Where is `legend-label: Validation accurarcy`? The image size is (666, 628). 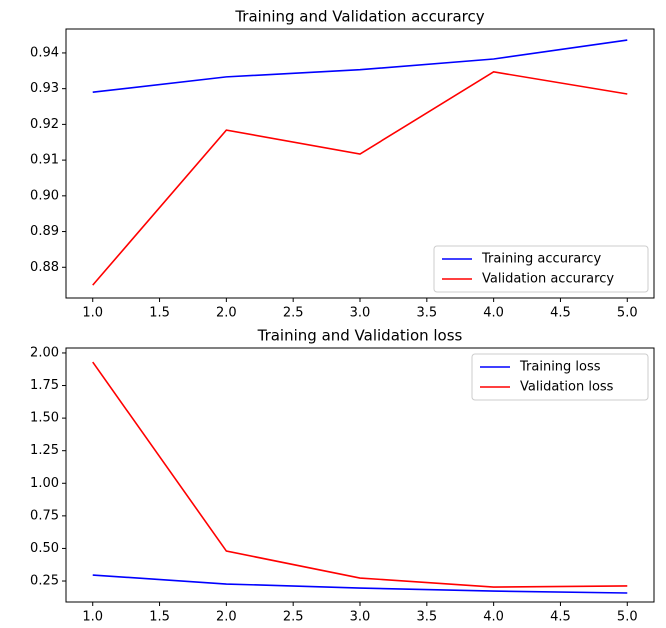
legend-label: Validation accurarcy is located at coordinates (548, 279).